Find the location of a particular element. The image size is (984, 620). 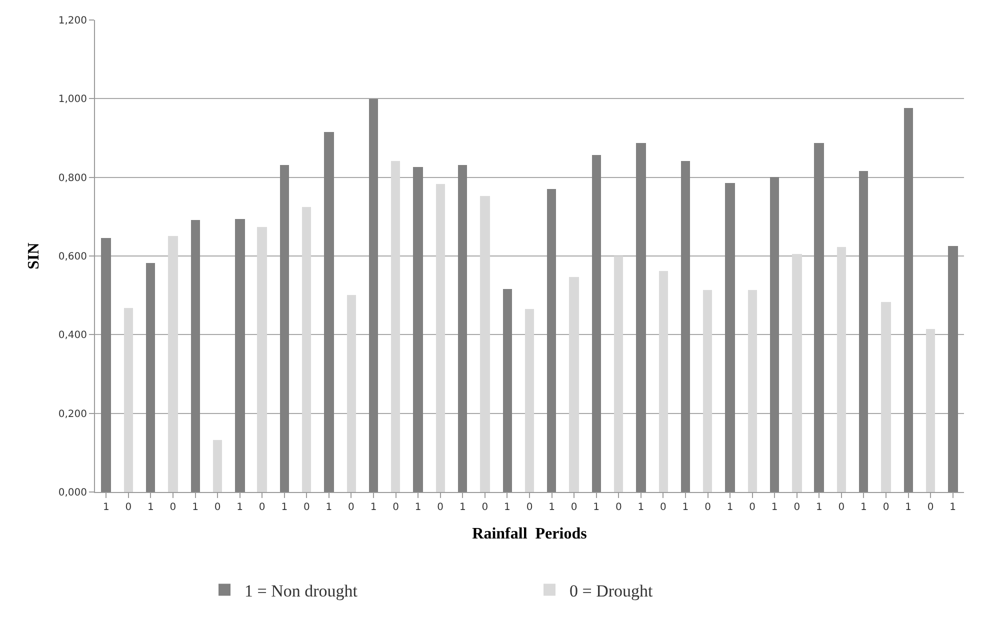

y-tick-label: 0,200 is located at coordinates (72, 414).